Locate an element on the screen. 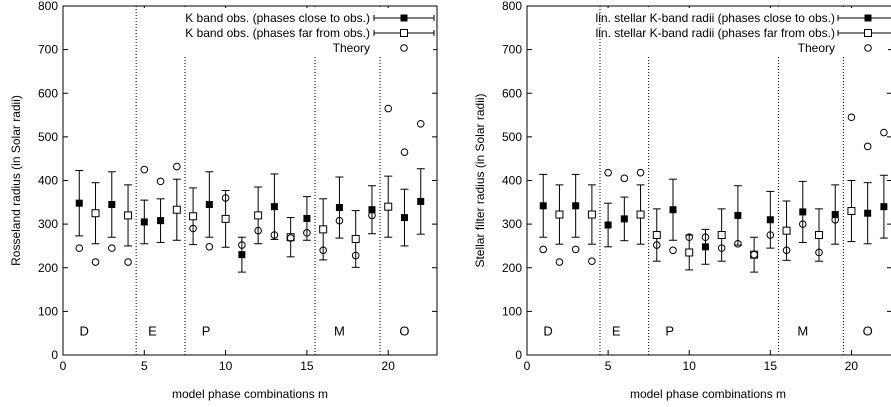  region-label: E is located at coordinates (616, 330).